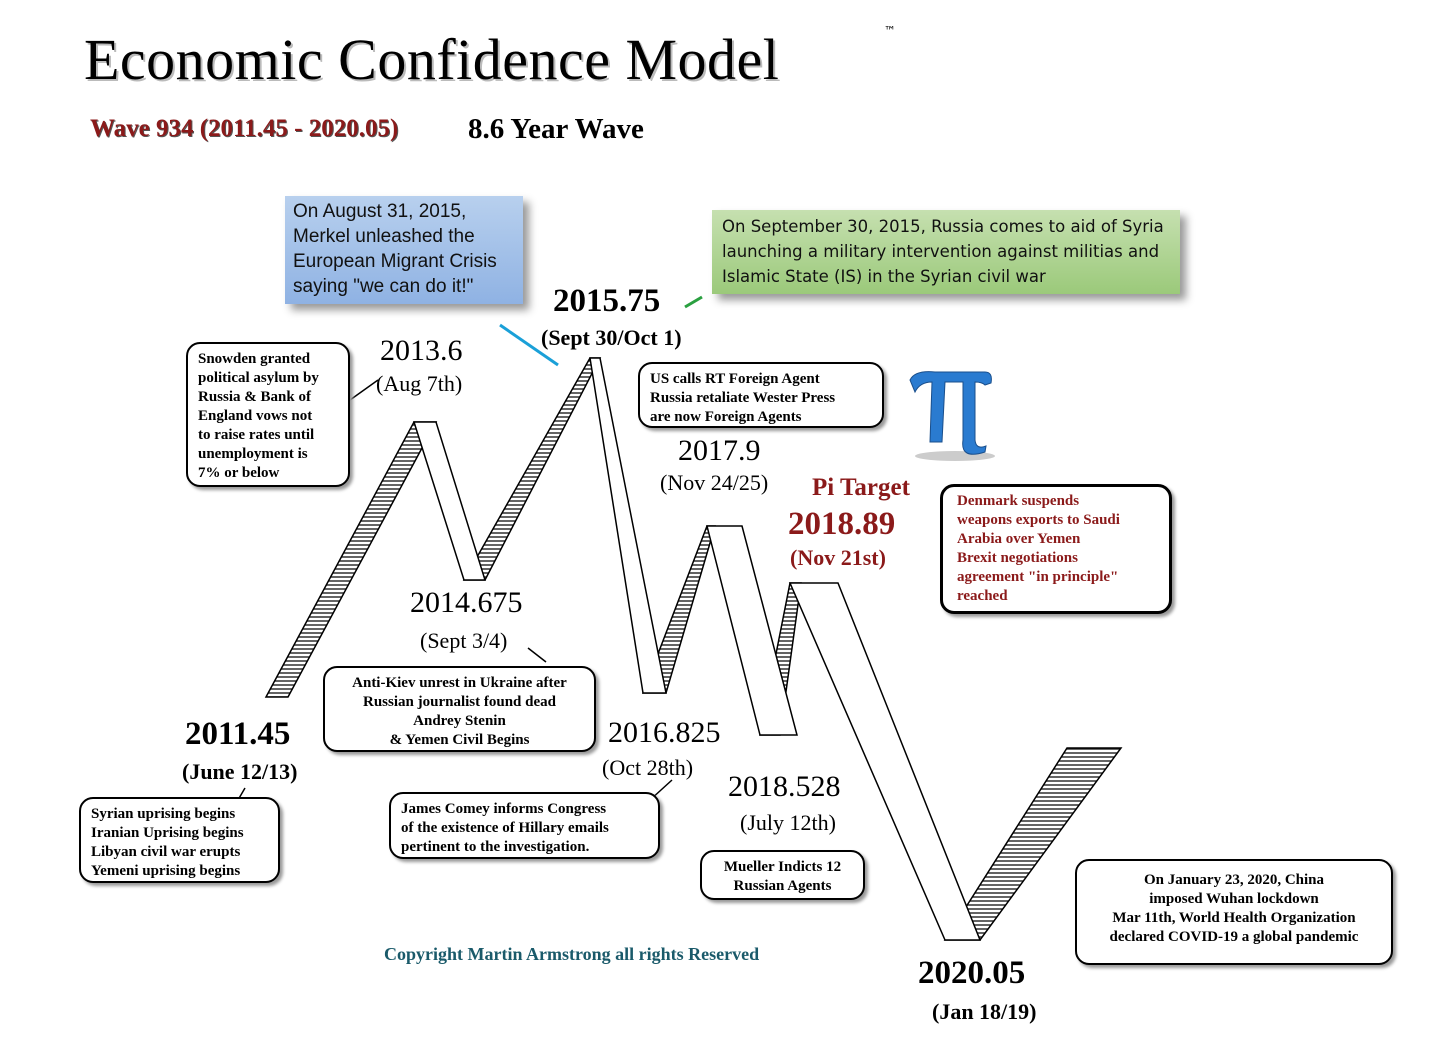  Describe the element at coordinates (244, 128) in the screenshot. I see `wave-label: Wave 934 (2011.45 - 2020.05)` at that location.